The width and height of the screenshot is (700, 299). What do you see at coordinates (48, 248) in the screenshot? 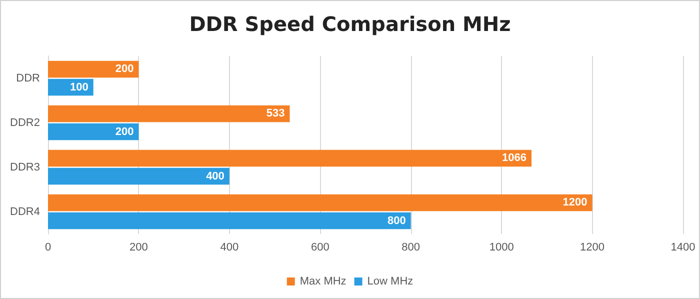
I see `x-tick-label: 0` at bounding box center [48, 248].